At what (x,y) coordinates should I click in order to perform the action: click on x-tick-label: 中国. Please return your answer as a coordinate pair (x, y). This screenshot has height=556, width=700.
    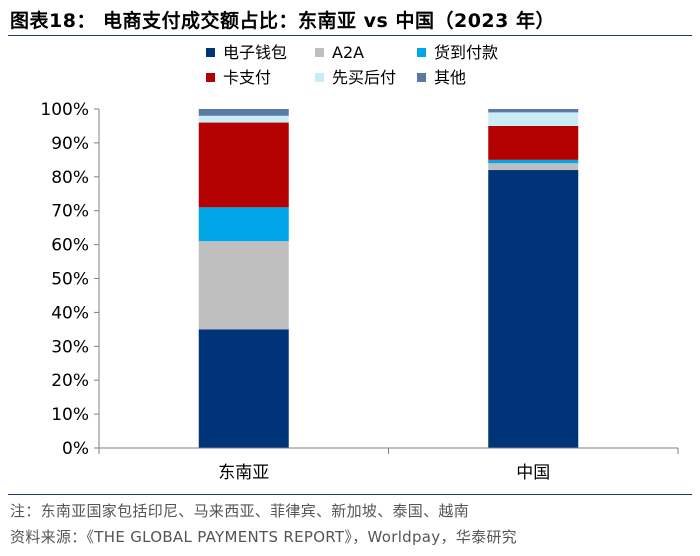
    Looking at the image, I should click on (533, 473).